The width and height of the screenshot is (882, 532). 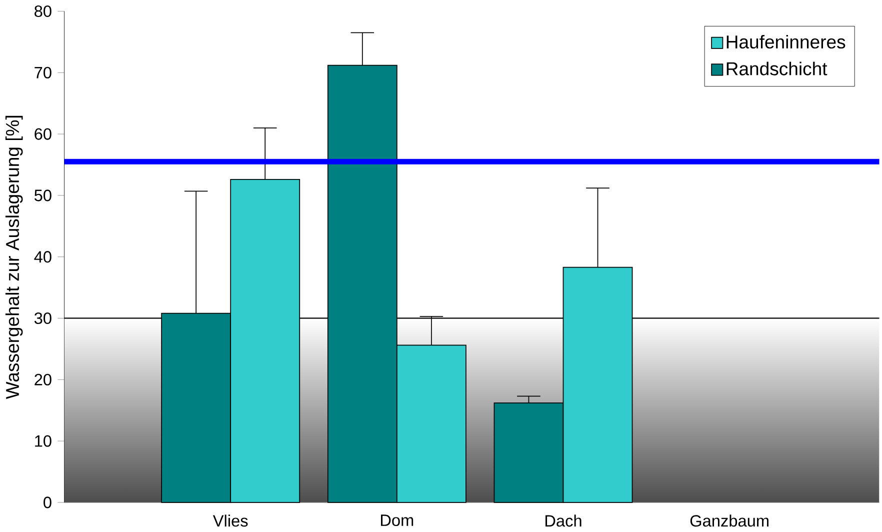 What do you see at coordinates (43, 256) in the screenshot?
I see `y-tick-label: 40` at bounding box center [43, 256].